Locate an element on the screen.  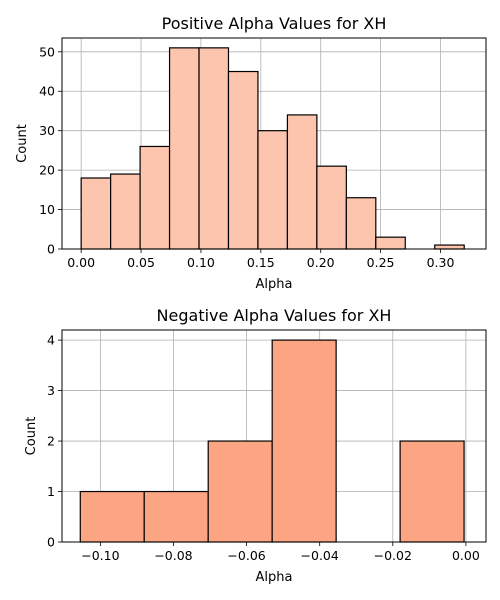
chart-title: Negative Alpha Values for XH is located at coordinates (274, 315).